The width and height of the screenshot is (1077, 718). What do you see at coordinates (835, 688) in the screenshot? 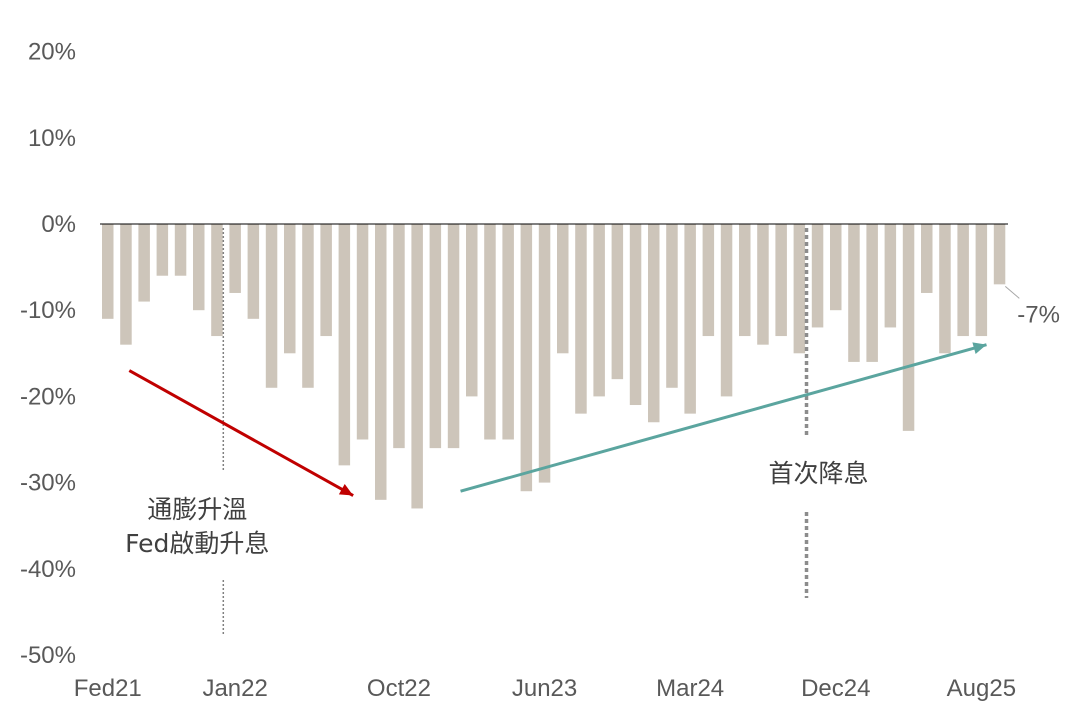
I see `x-tick-label: Dec24` at bounding box center [835, 688].